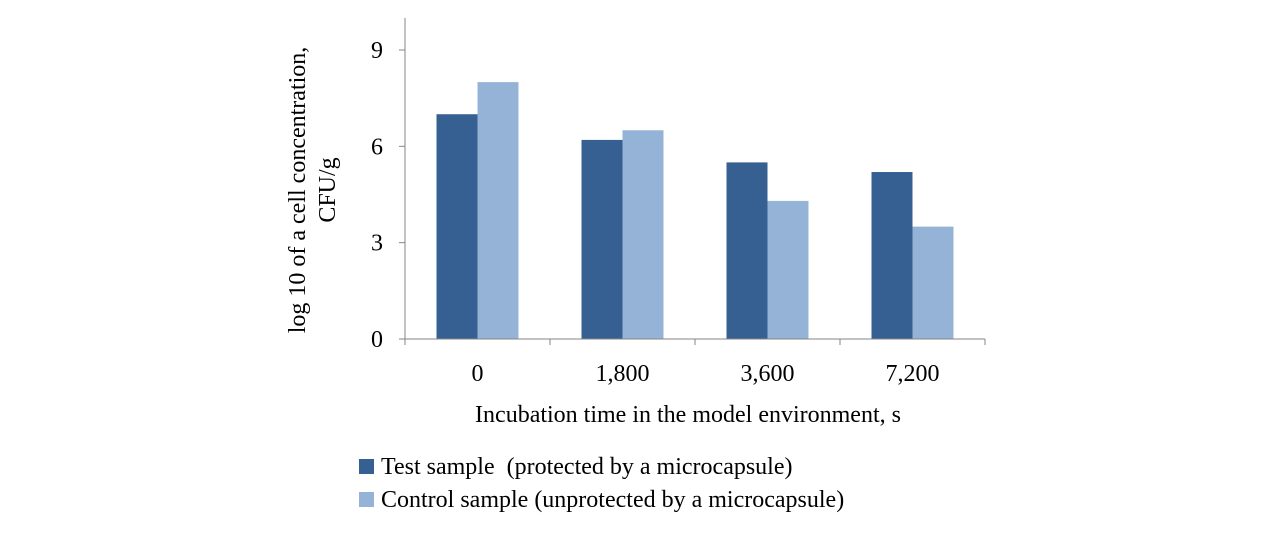 This screenshot has height=536, width=1272. I want to click on x-tick-label: 1,800, so click(623, 374).